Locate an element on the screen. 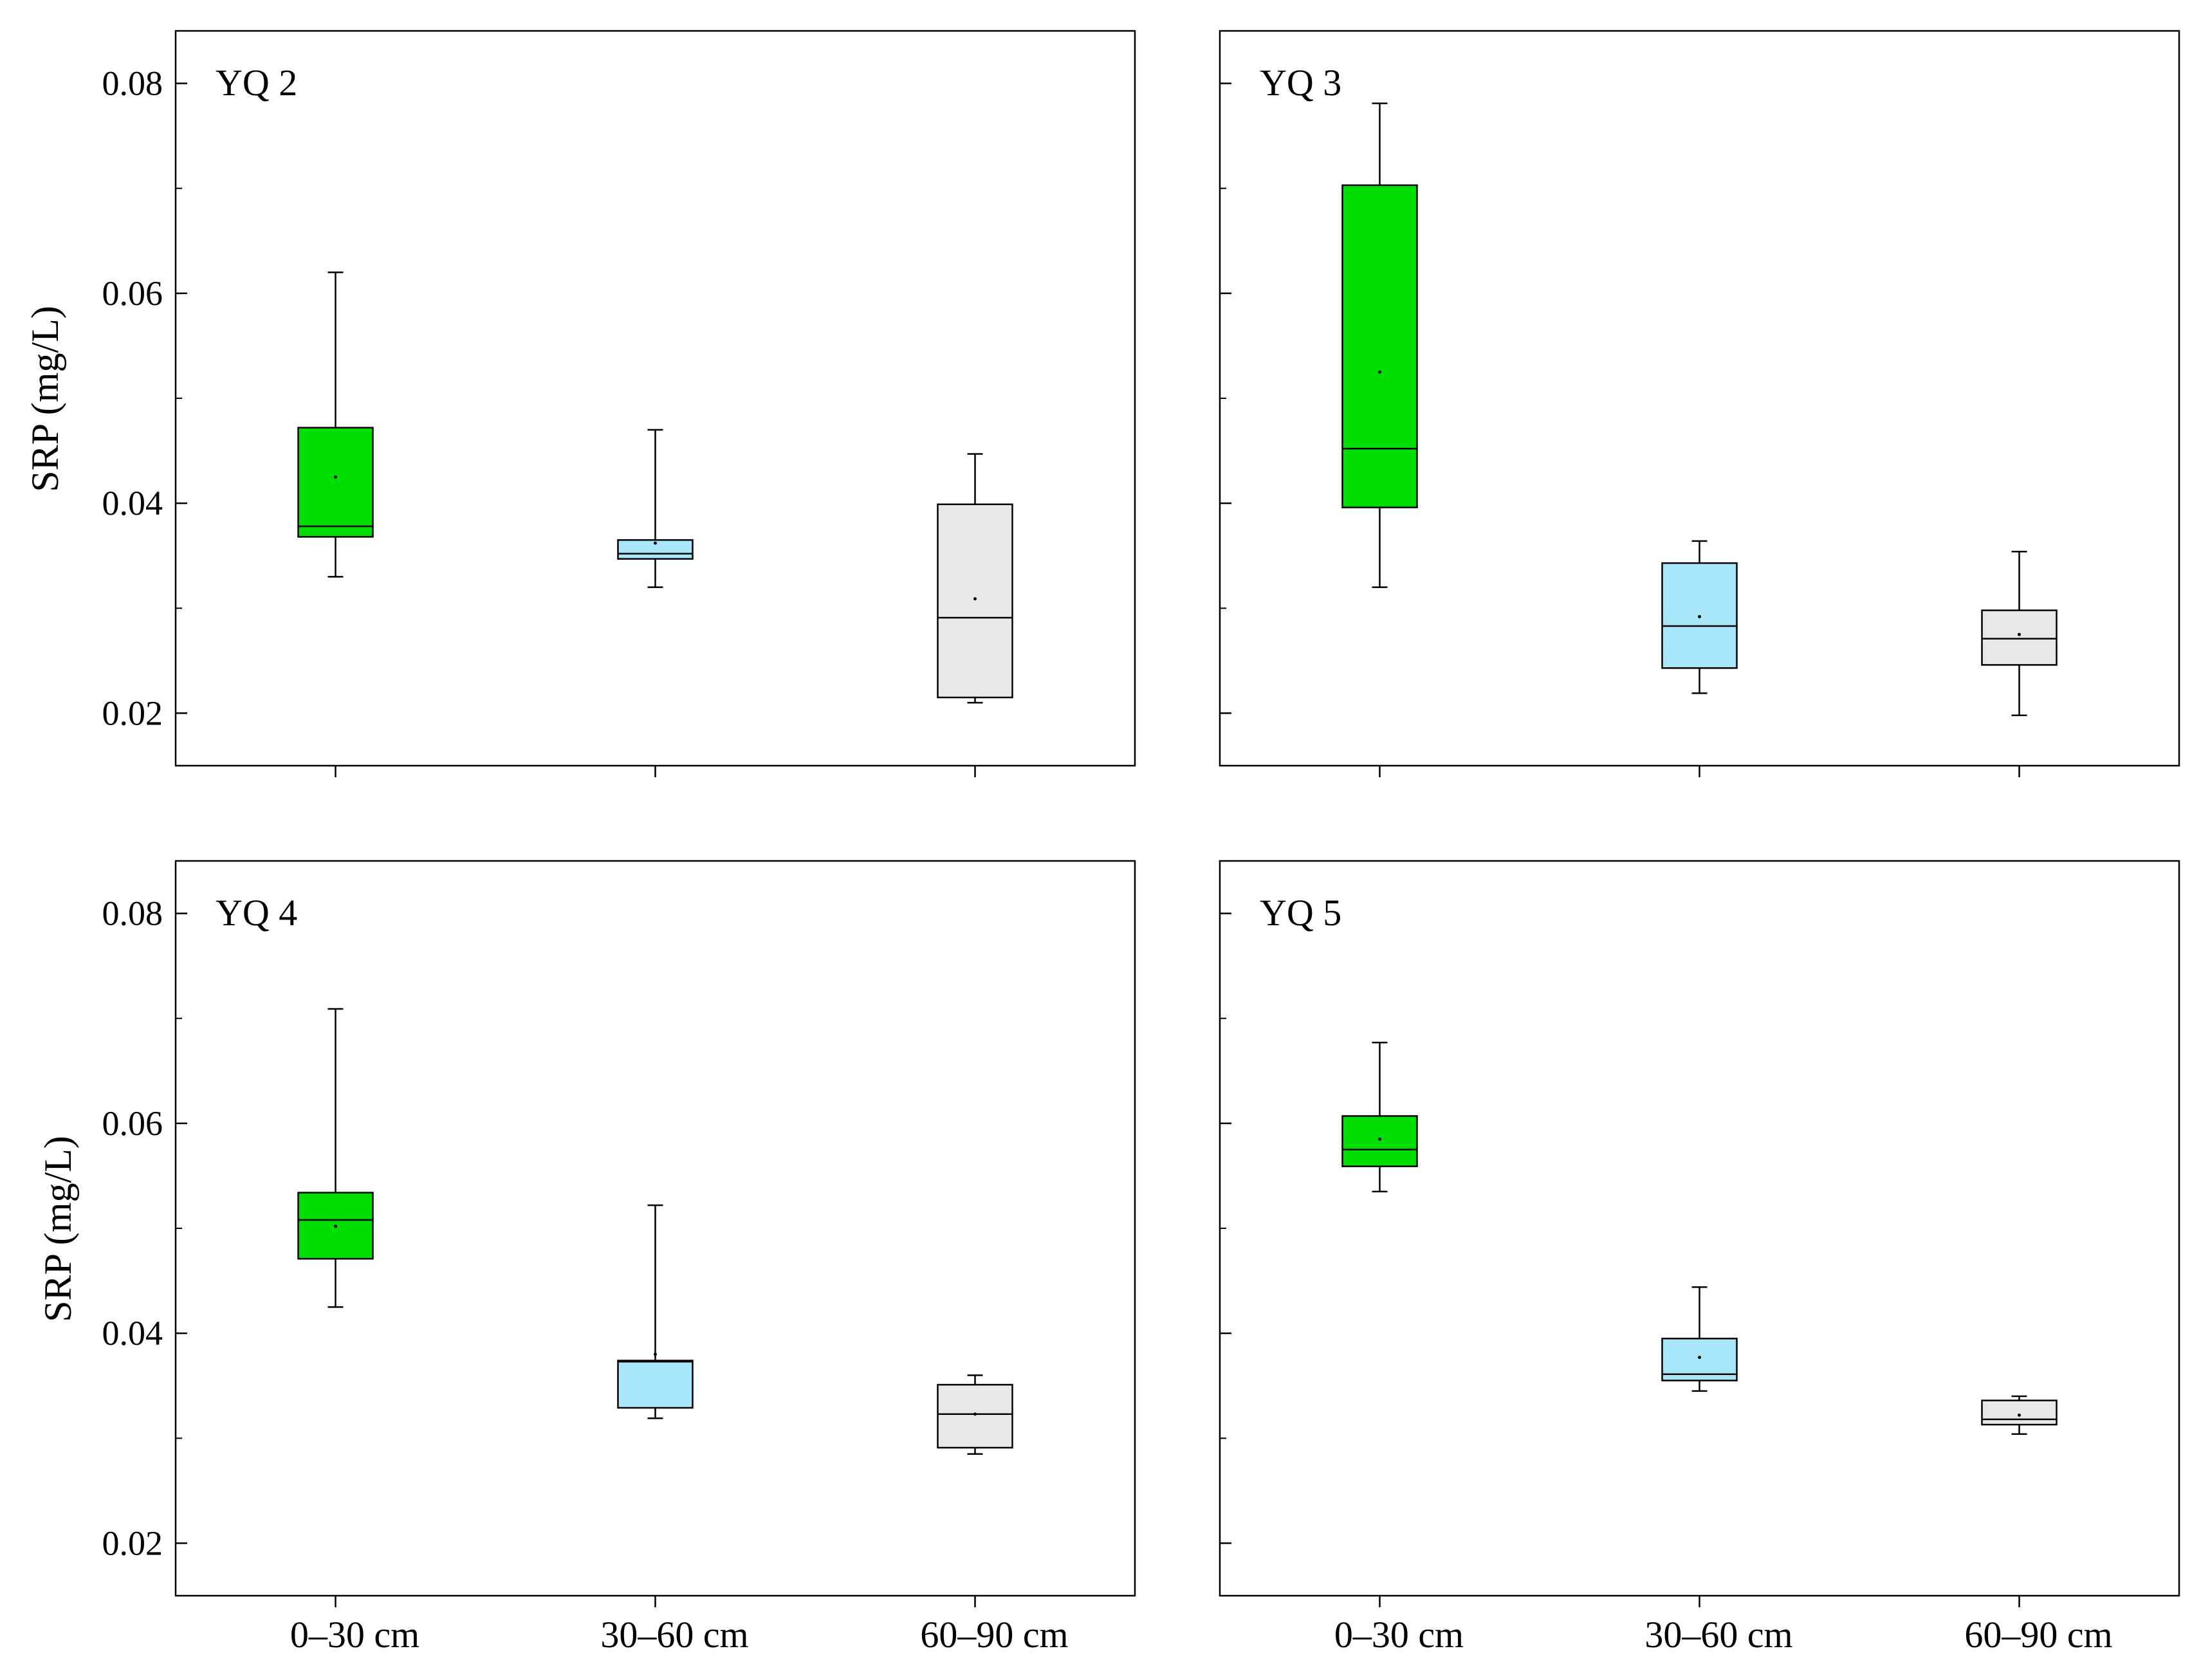 This screenshot has height=1680, width=2201. panel-title: YQ 5 is located at coordinates (1300, 913).